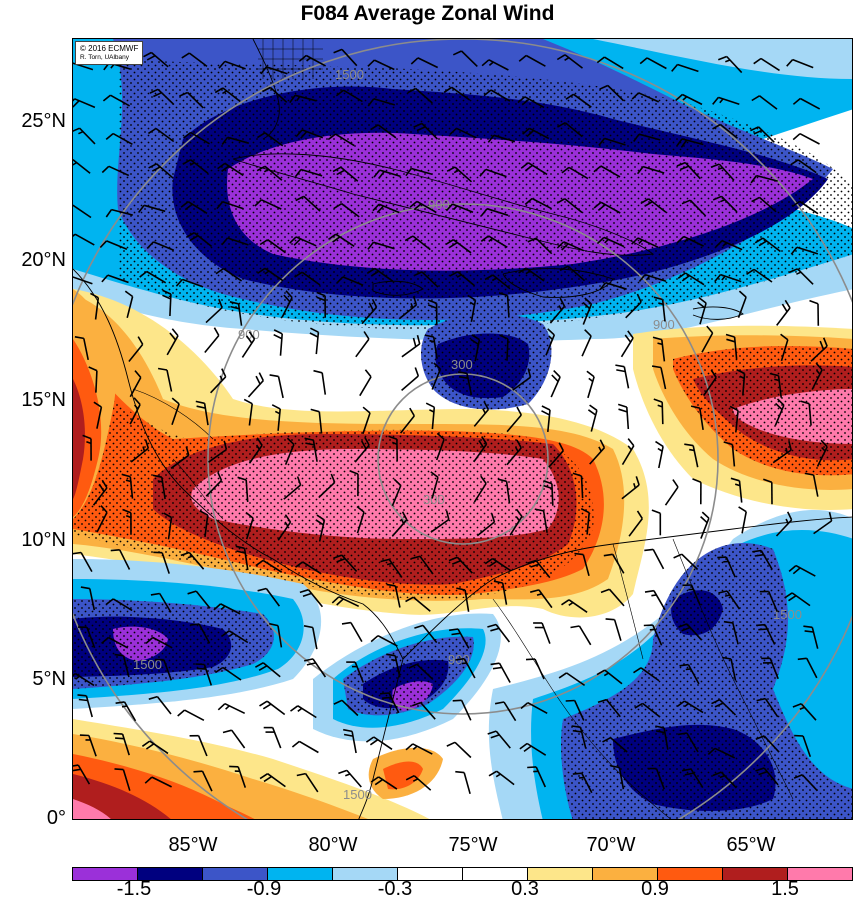 The height and width of the screenshot is (900, 855). What do you see at coordinates (43, 400) in the screenshot?
I see `lat-label: 15°N` at bounding box center [43, 400].